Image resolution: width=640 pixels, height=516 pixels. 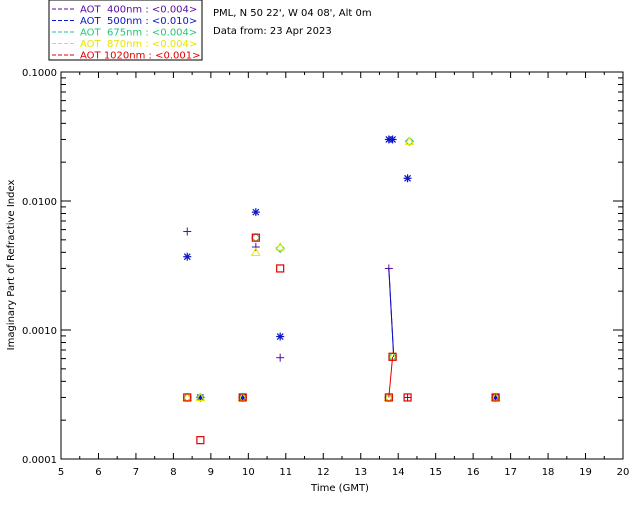 I want to click on y-tick-label: 0.1000, so click(x=39, y=73).